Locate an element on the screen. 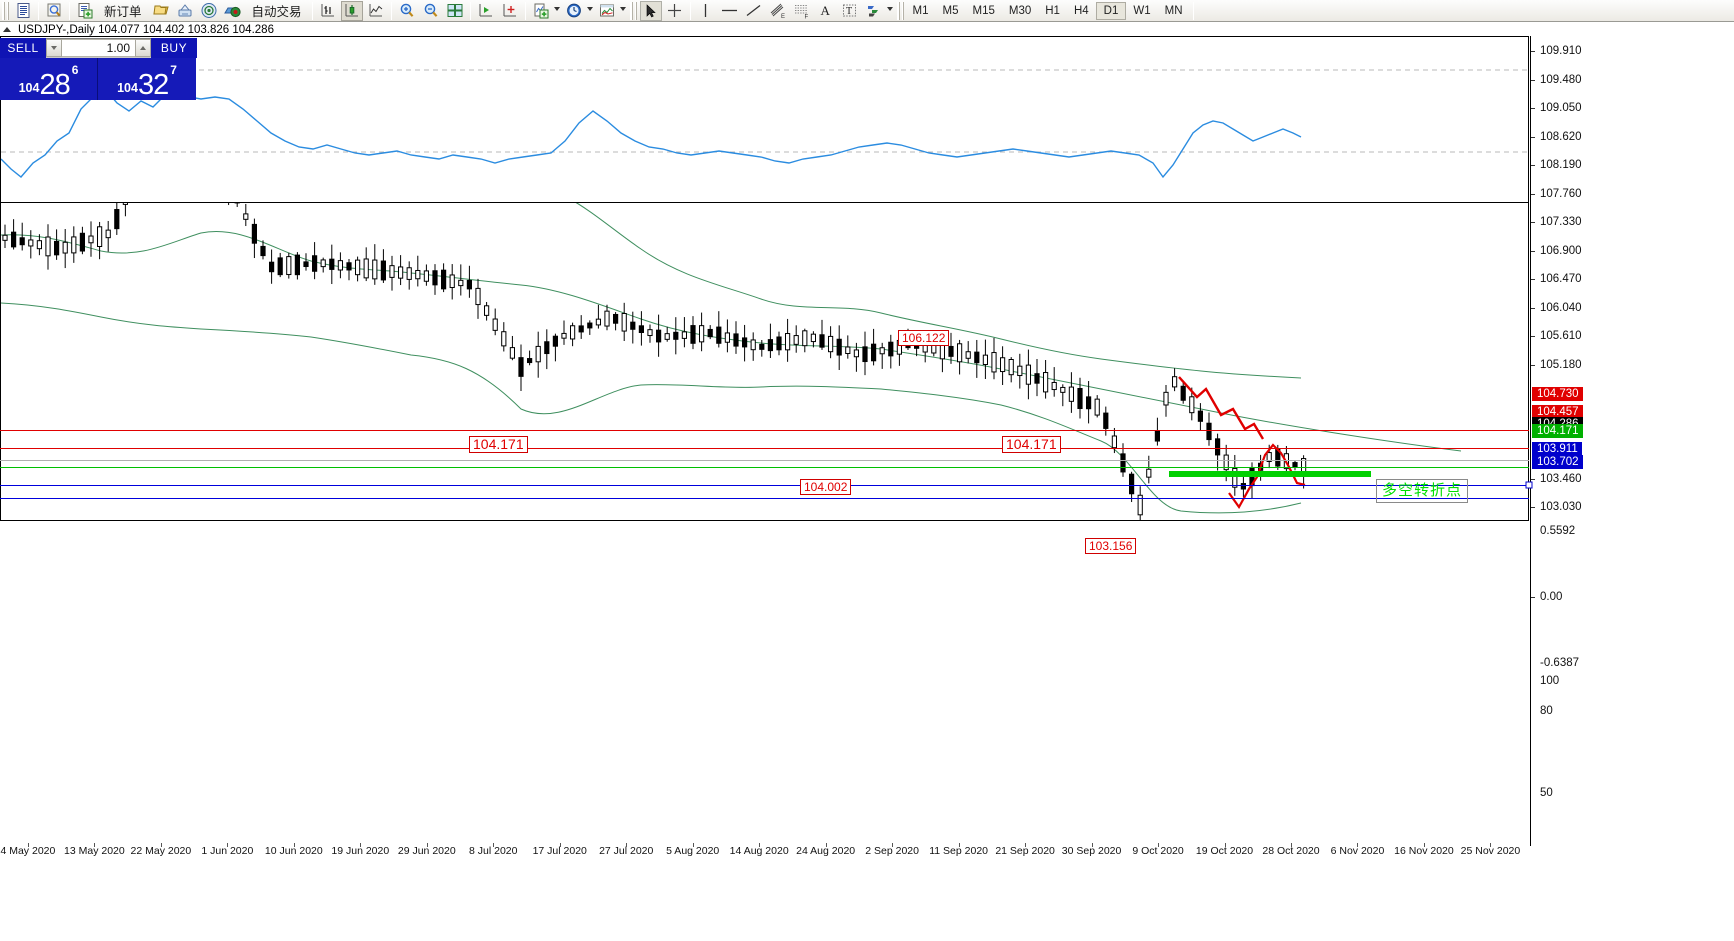 The height and width of the screenshot is (941, 1734). date-label-6: 29 Jun 2020 is located at coordinates (426, 851).